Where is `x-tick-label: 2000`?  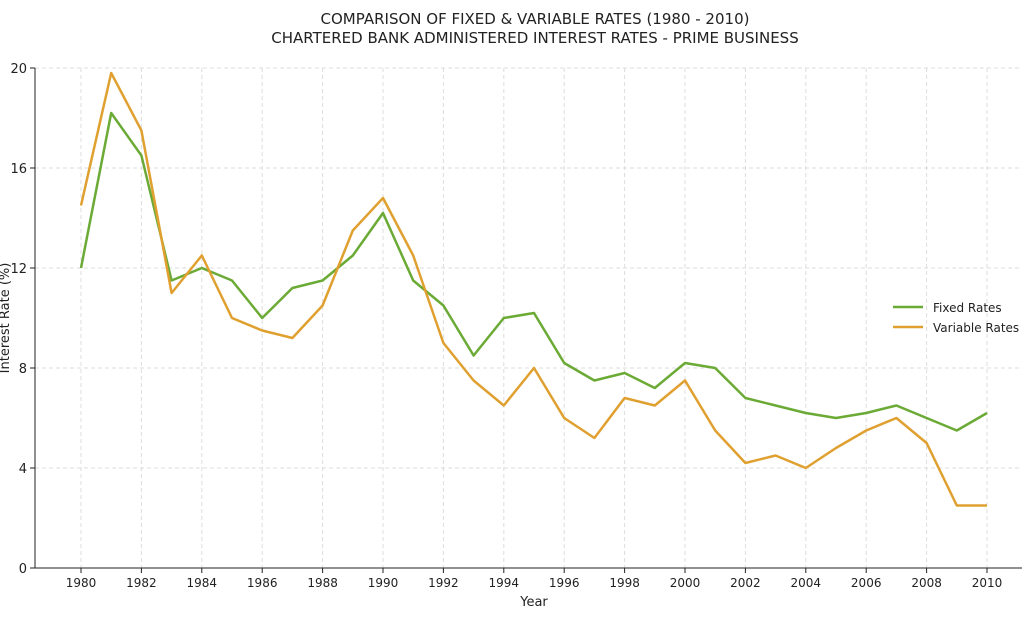 x-tick-label: 2000 is located at coordinates (685, 583).